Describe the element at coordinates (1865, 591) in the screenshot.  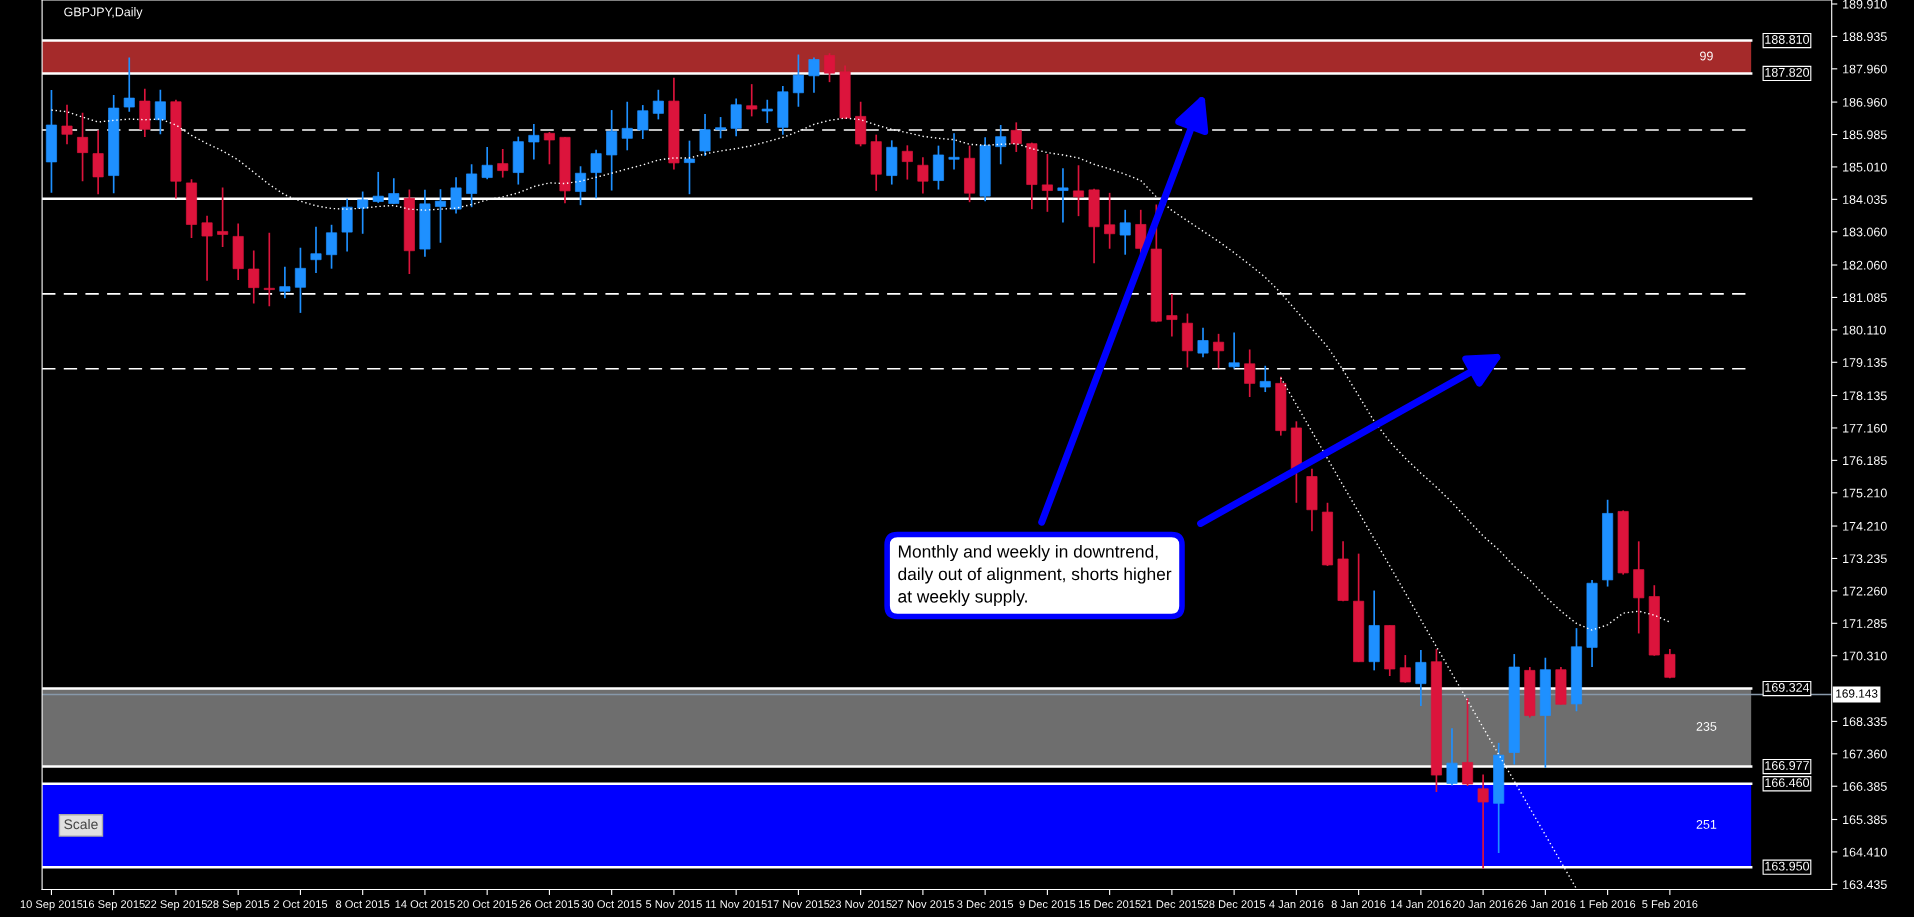
I see `y-tick-label: 172.260` at that location.